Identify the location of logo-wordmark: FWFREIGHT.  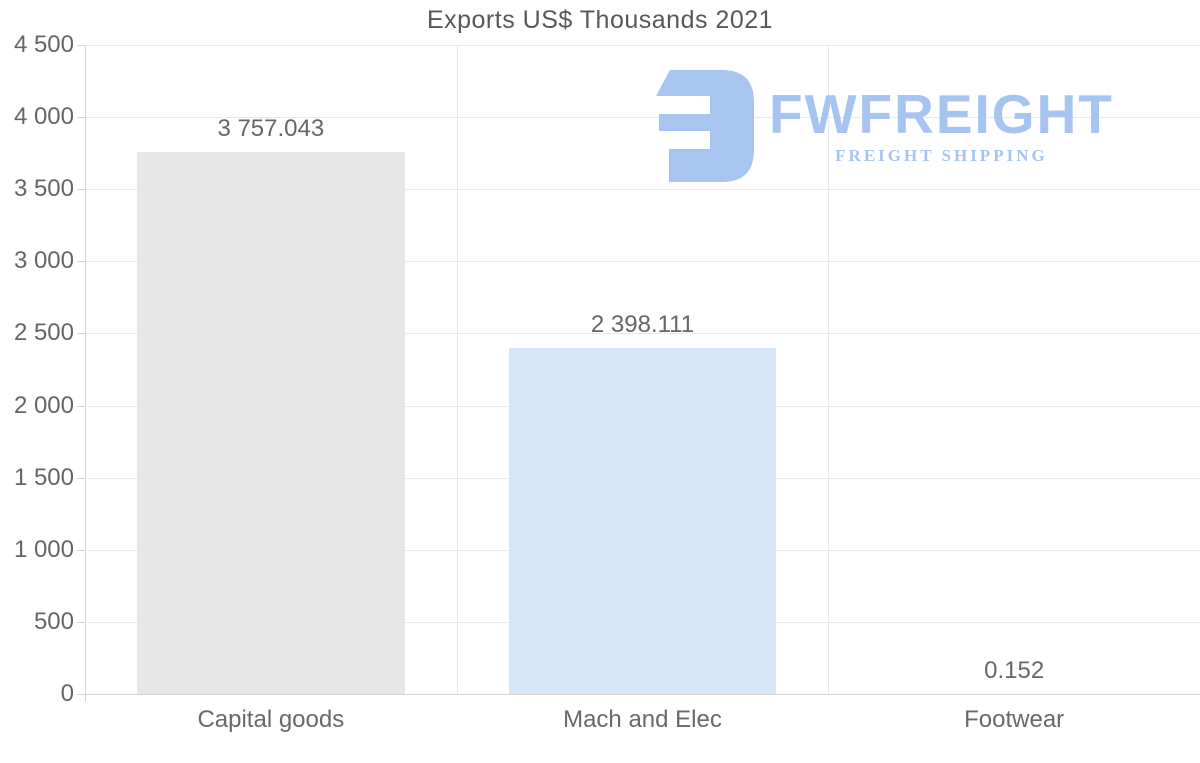
(941, 114).